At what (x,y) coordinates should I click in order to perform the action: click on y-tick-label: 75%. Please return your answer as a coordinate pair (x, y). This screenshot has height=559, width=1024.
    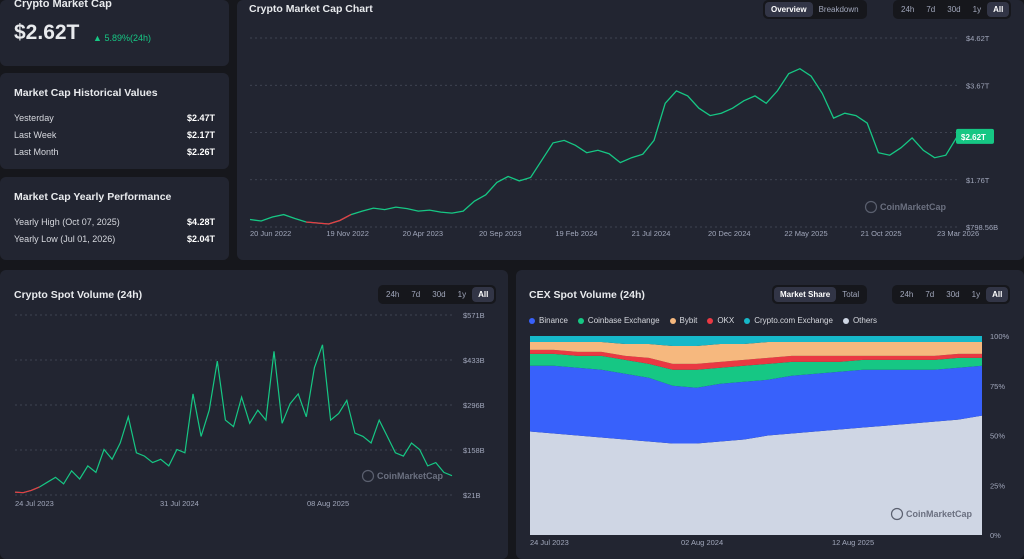
    Looking at the image, I should click on (997, 386).